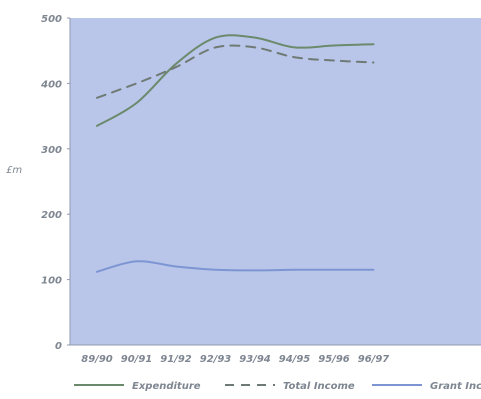 The image size is (481, 399). Describe the element at coordinates (334, 359) in the screenshot. I see `x-tick-label: 95/96` at that location.